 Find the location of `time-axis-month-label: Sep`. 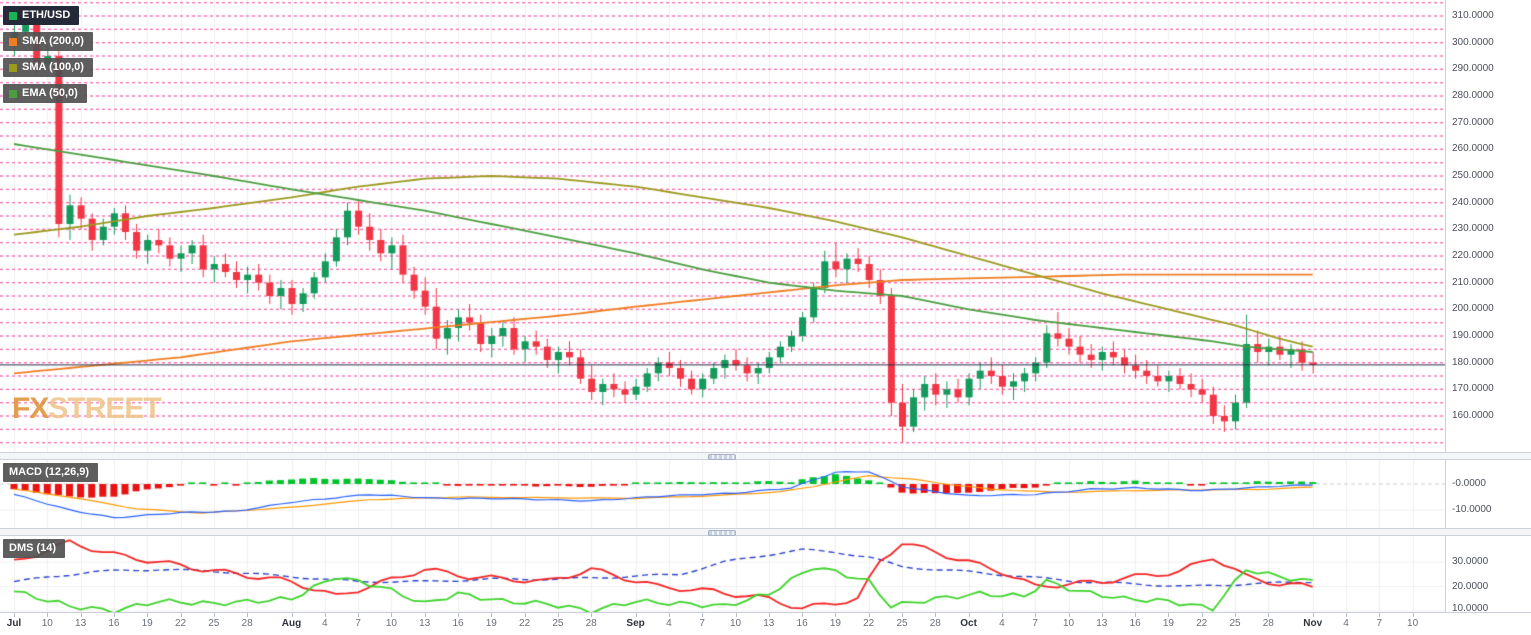

time-axis-month-label: Sep is located at coordinates (635, 623).